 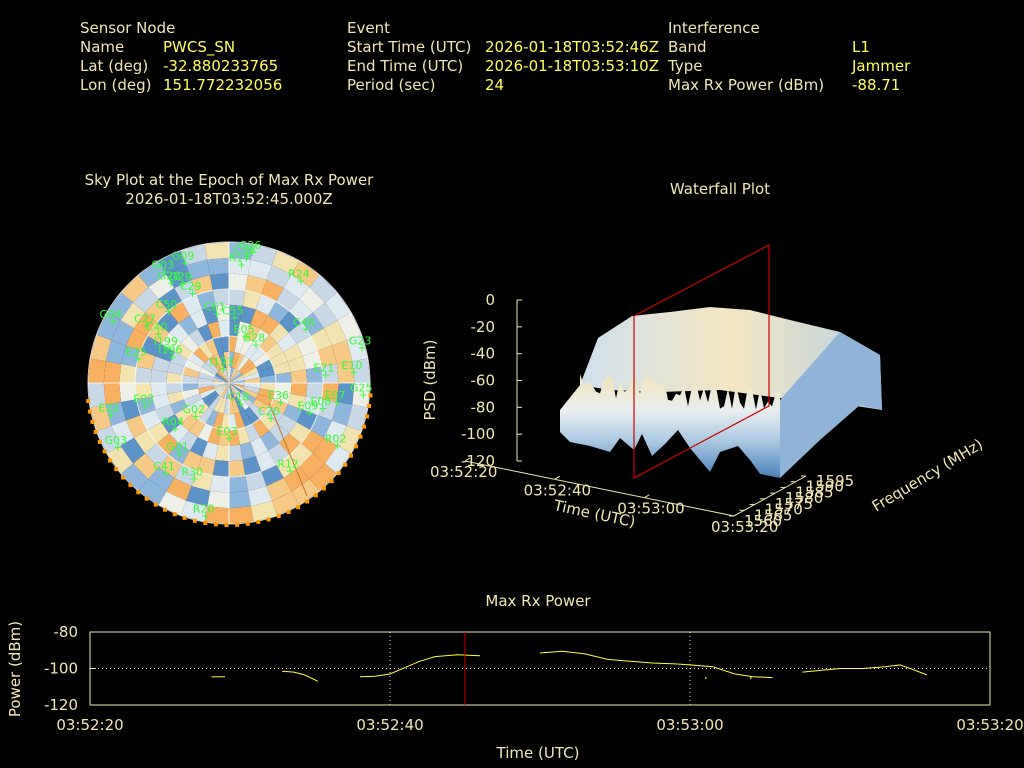 What do you see at coordinates (483, 327) in the screenshot?
I see `psd-tick-label: -20` at bounding box center [483, 327].